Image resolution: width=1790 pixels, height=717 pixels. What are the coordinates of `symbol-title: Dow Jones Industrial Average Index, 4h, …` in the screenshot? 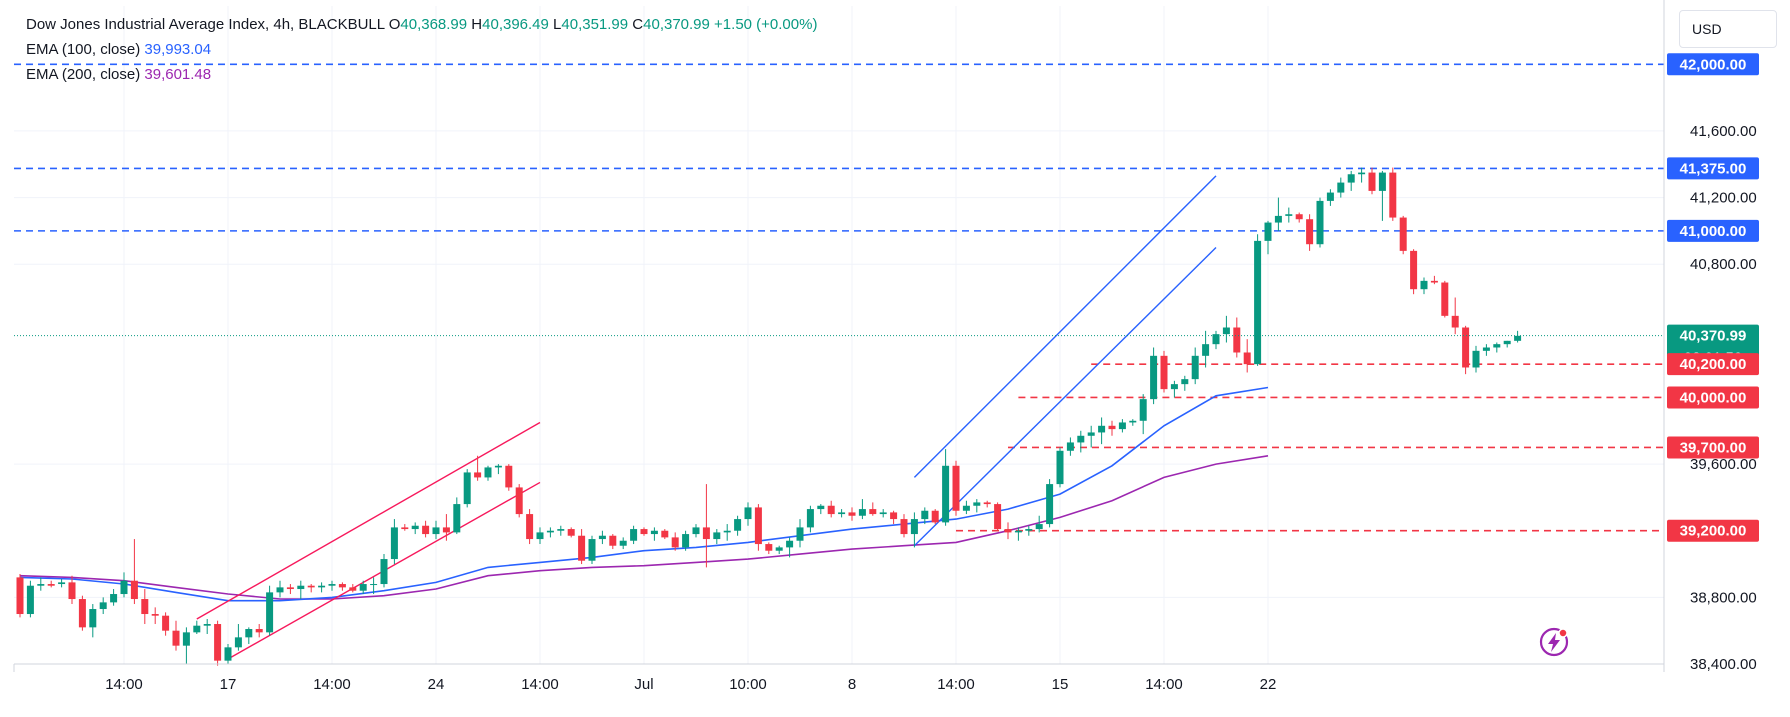 It's located at (205, 24).